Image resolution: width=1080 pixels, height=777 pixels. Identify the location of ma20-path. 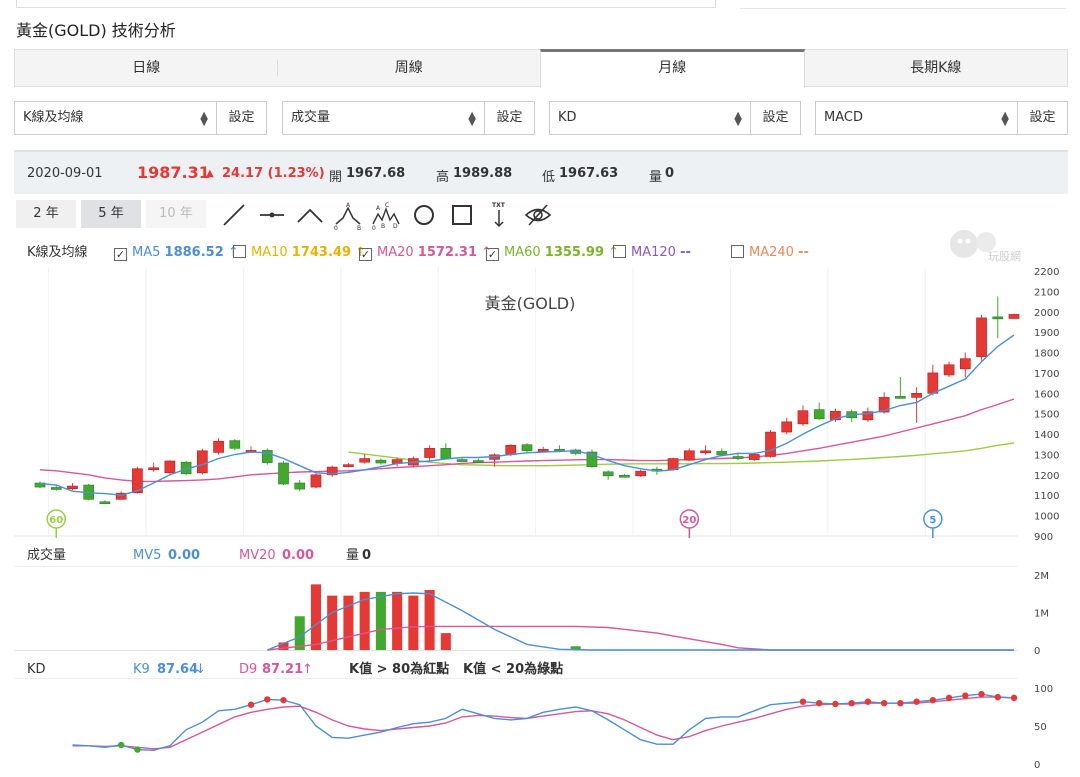
(527, 440).